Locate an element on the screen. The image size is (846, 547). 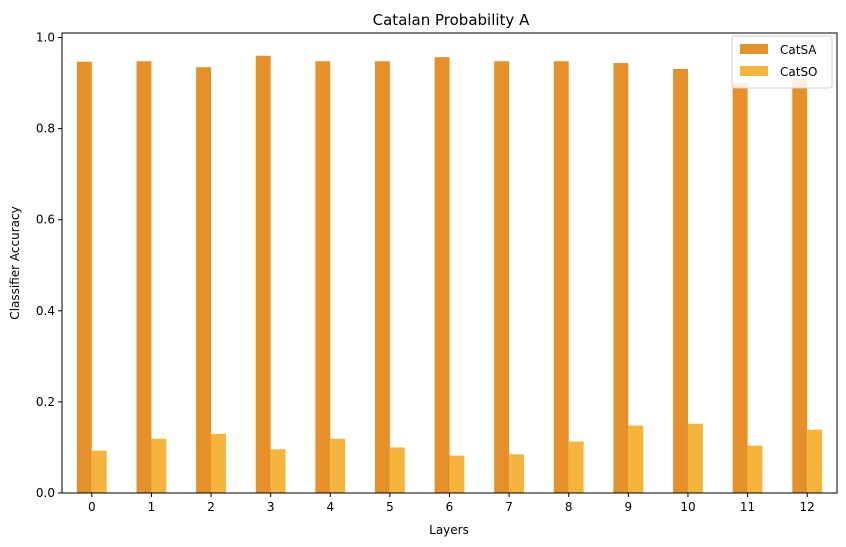
legend-swatch-catso is located at coordinates (754, 71).